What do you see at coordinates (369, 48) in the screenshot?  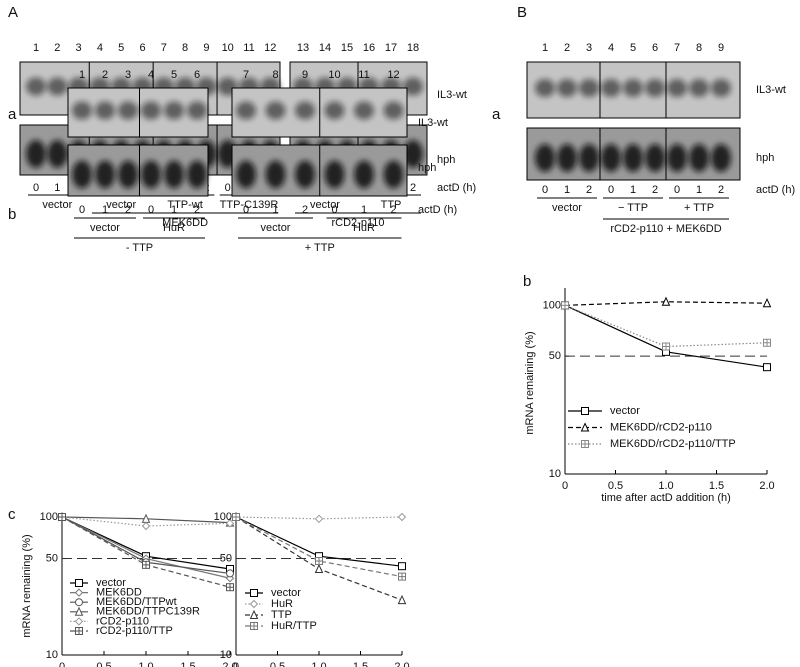 I see `lane-number: 16` at bounding box center [369, 48].